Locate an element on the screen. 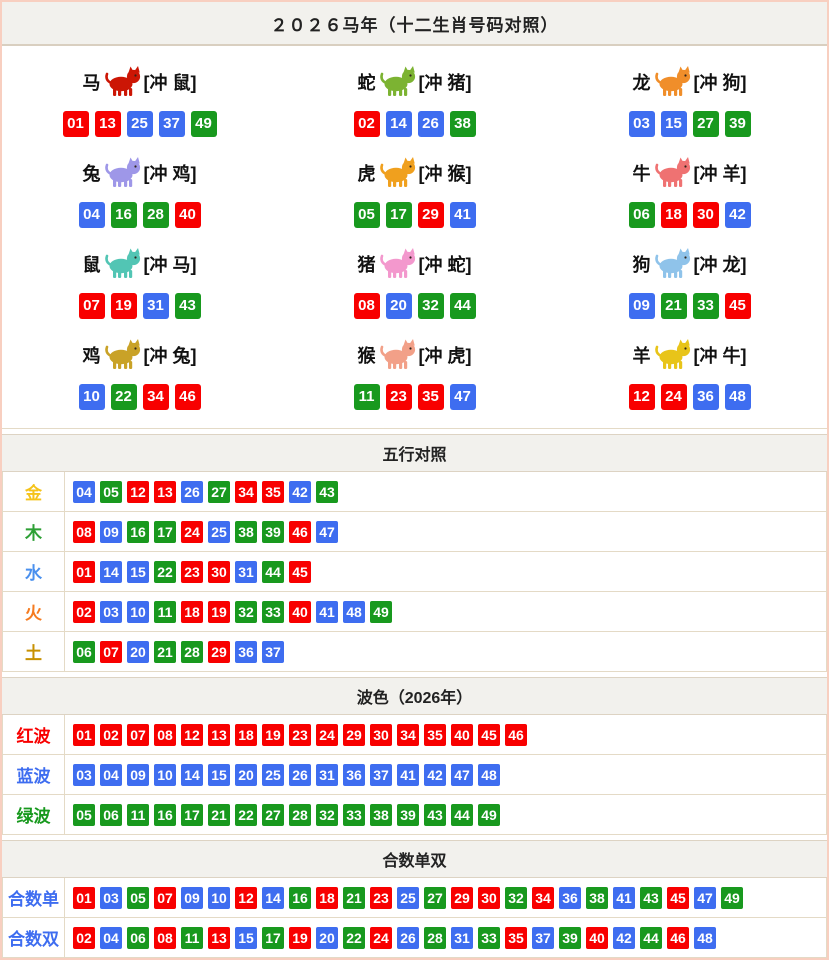 This screenshot has height=960, width=829. number-ball: 44 is located at coordinates (462, 814).